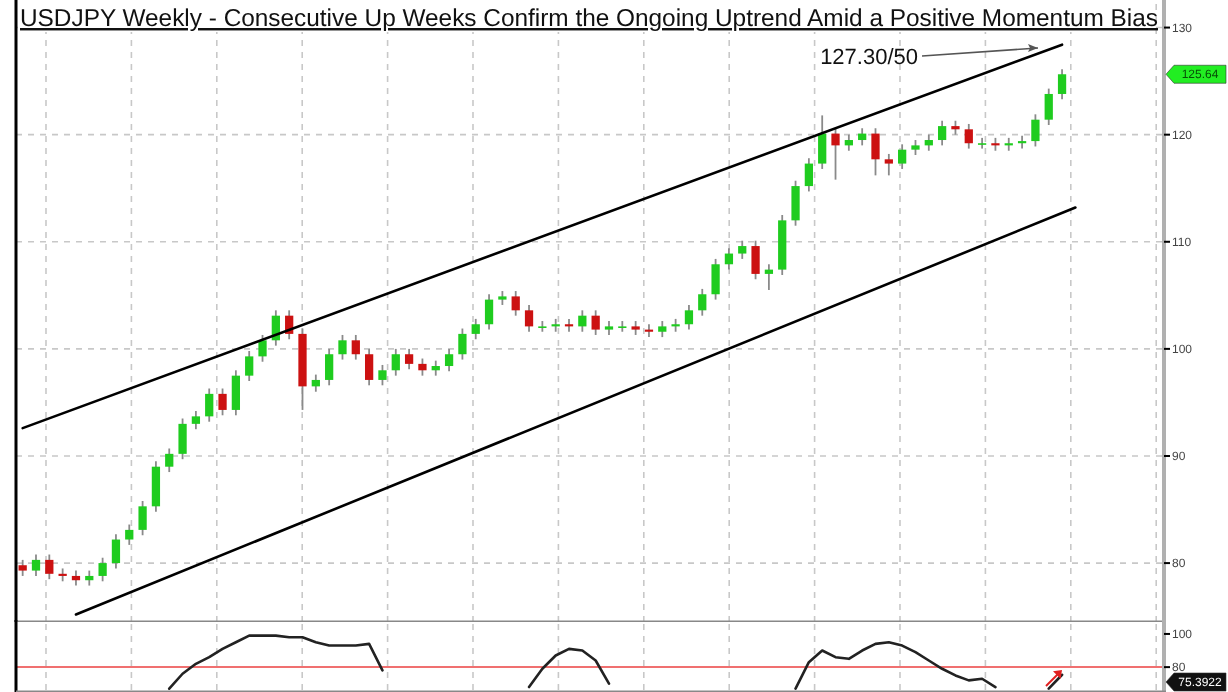  What do you see at coordinates (589, 18) in the screenshot?
I see `chart-title: USDJPY Weekly - Consecutive Up Weeks Confirm the Ongoing Uptrend Amid a Positive Momentum Bias` at bounding box center [589, 18].